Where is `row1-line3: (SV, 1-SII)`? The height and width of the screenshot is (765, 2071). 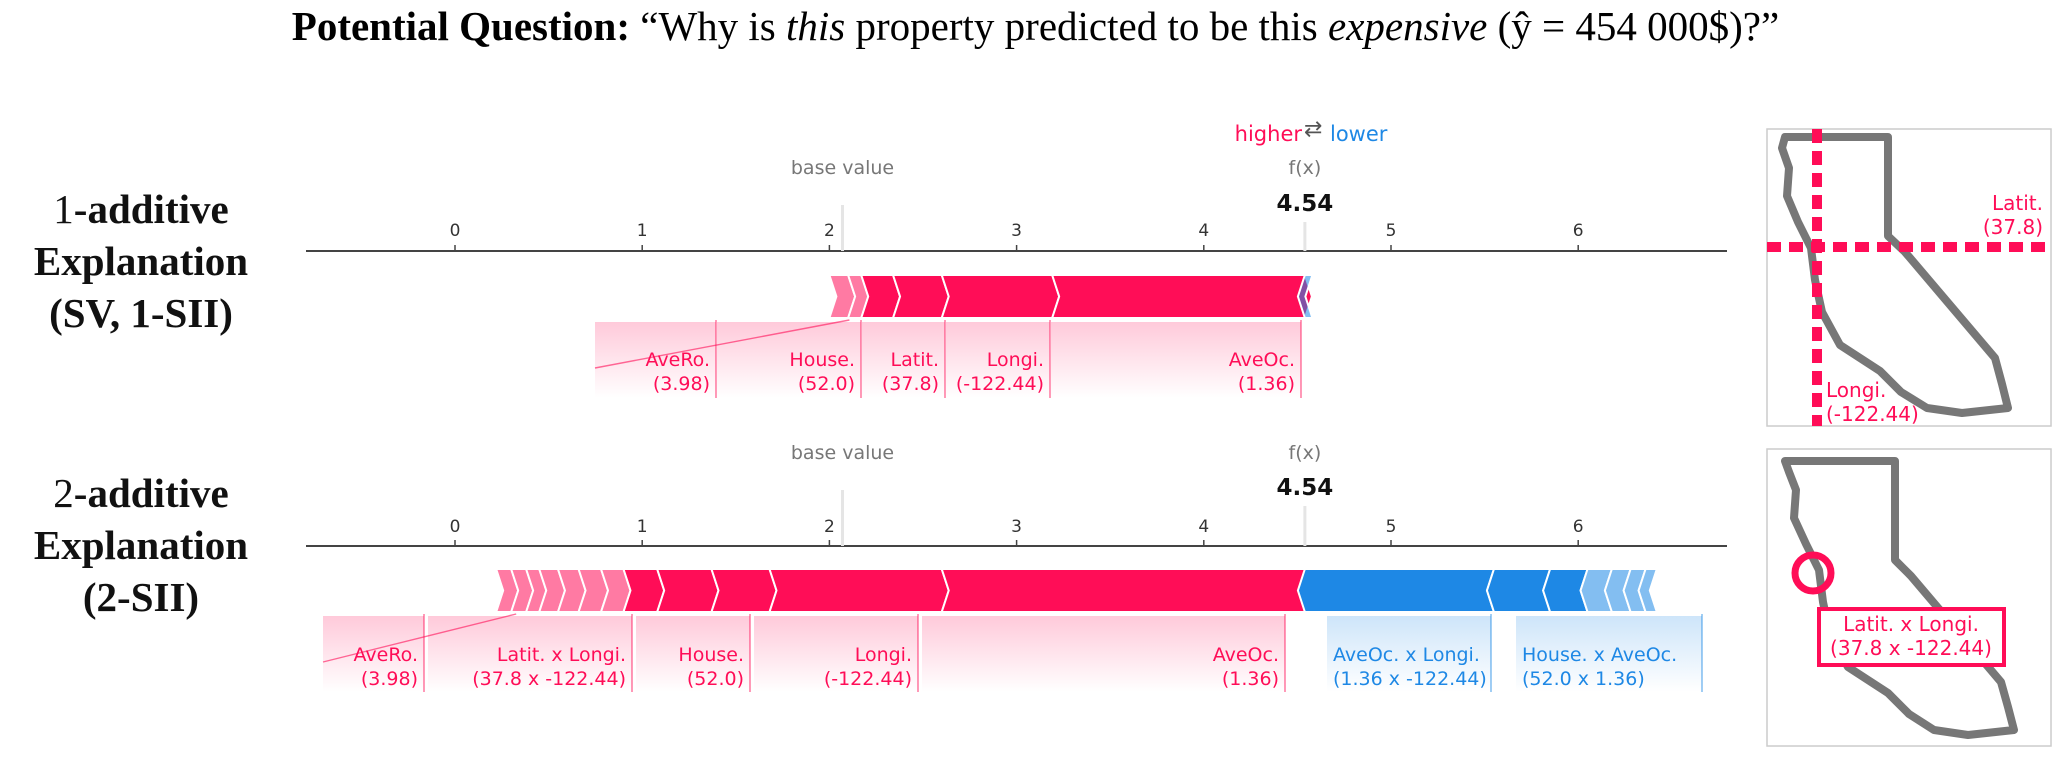 row1-line3: (SV, 1-SII) is located at coordinates (141, 313).